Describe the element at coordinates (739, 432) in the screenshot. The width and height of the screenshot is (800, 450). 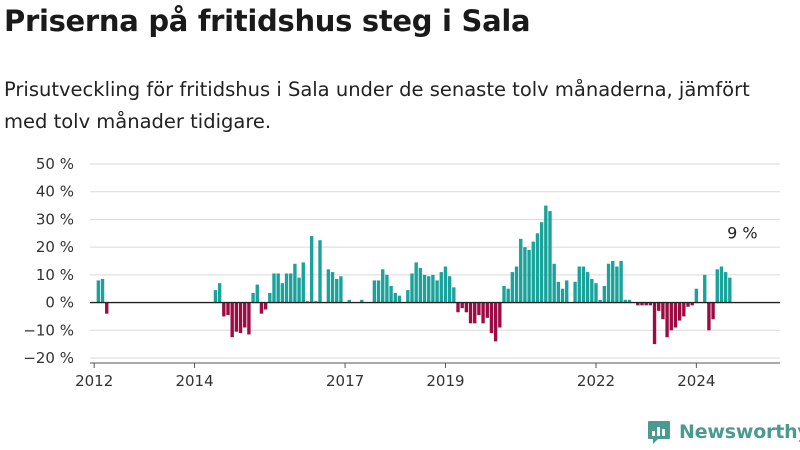
I see `brand-name: Newsworthy` at that location.